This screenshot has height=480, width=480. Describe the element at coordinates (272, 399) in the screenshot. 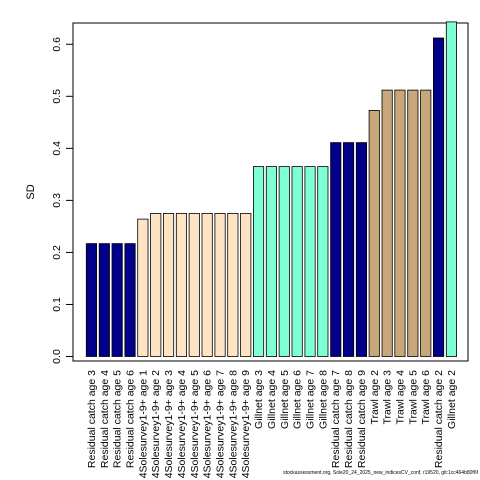

I see `x-tick-label: Gillnet age 4` at that location.